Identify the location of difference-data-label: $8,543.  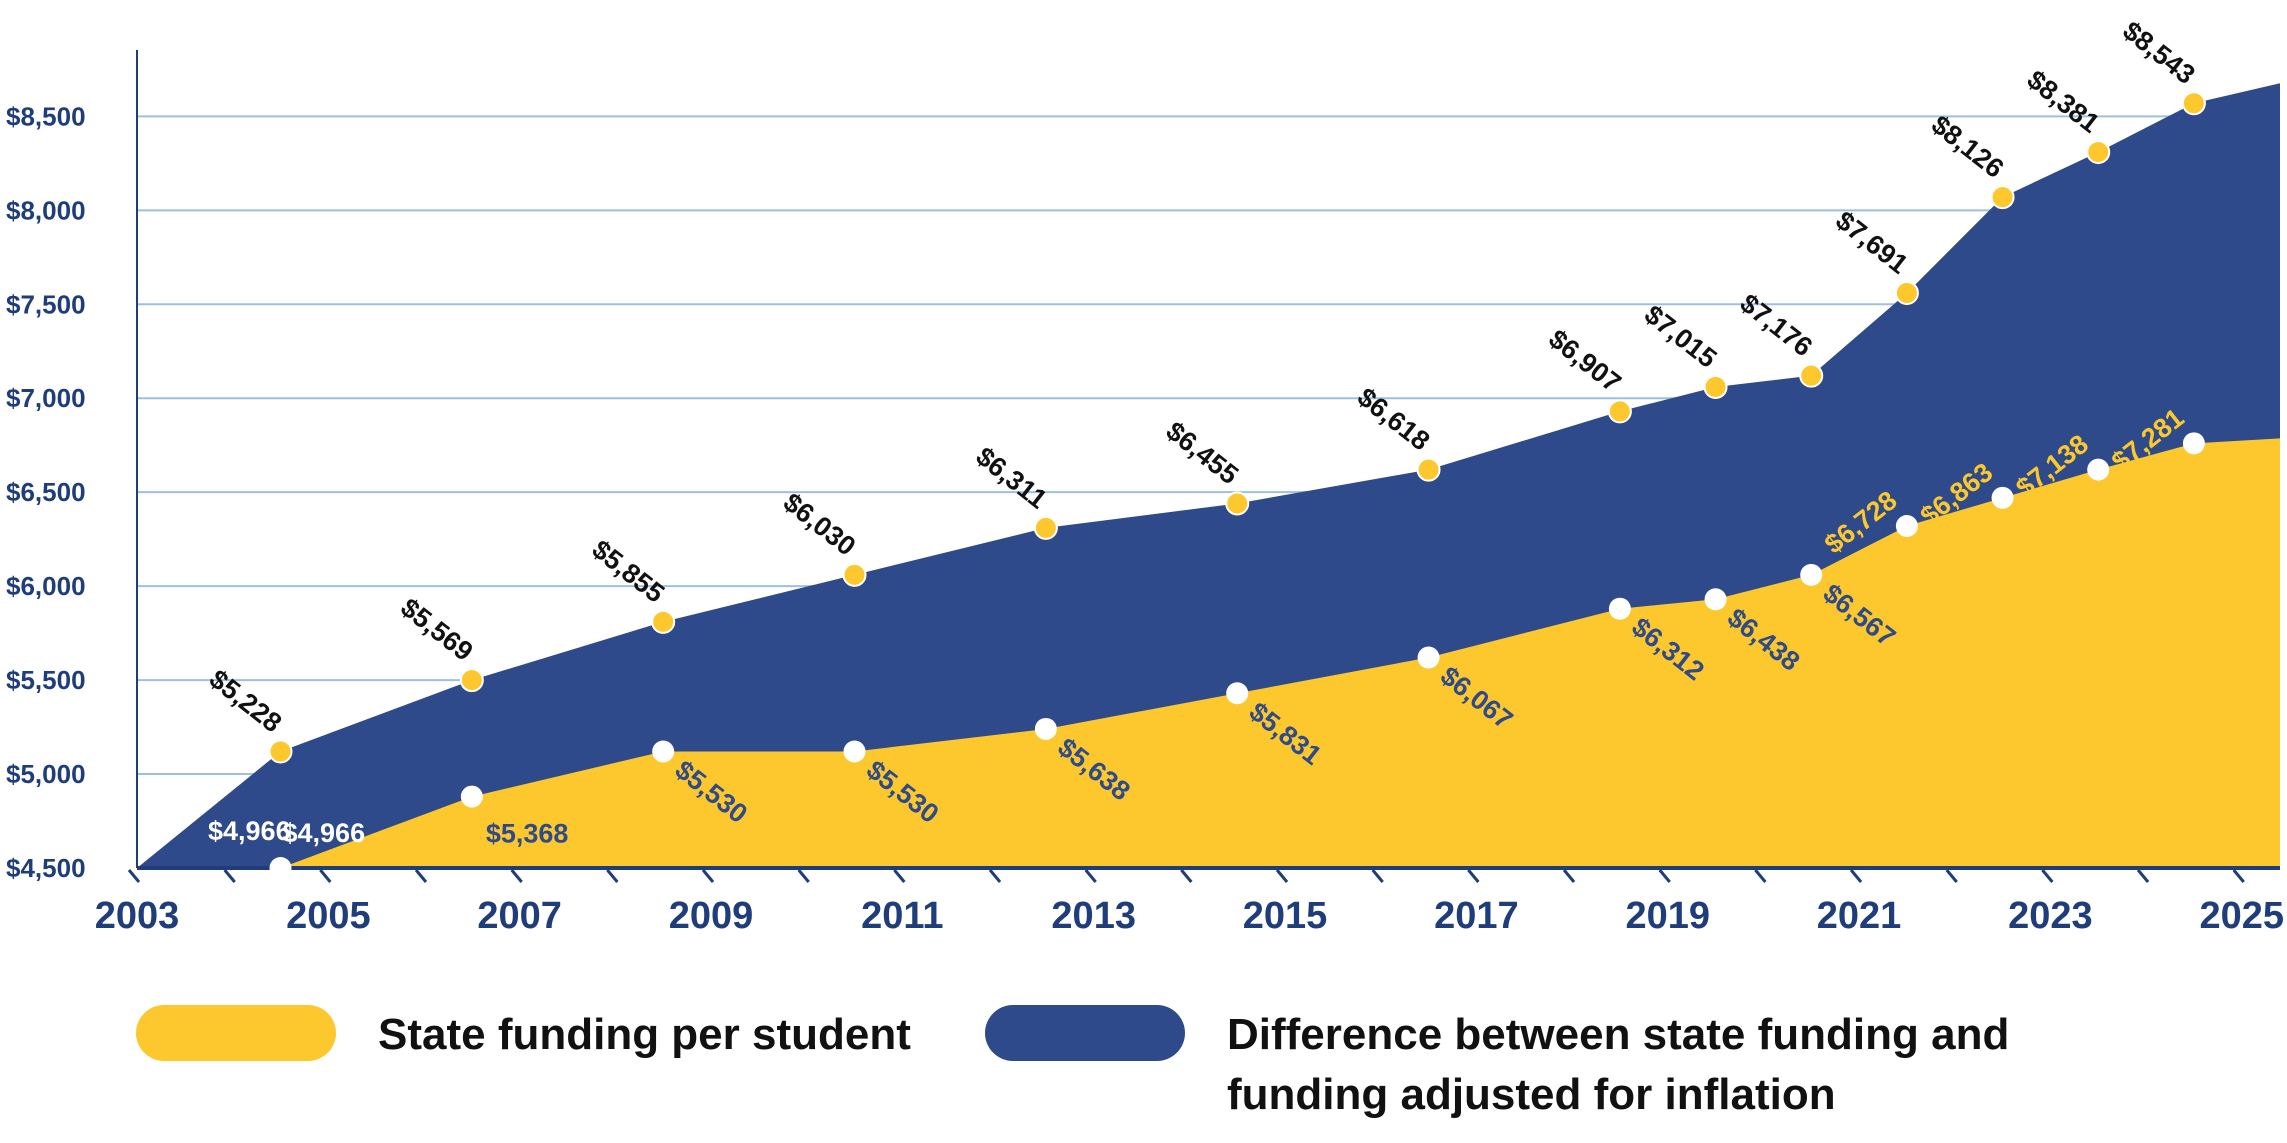
(2159, 52).